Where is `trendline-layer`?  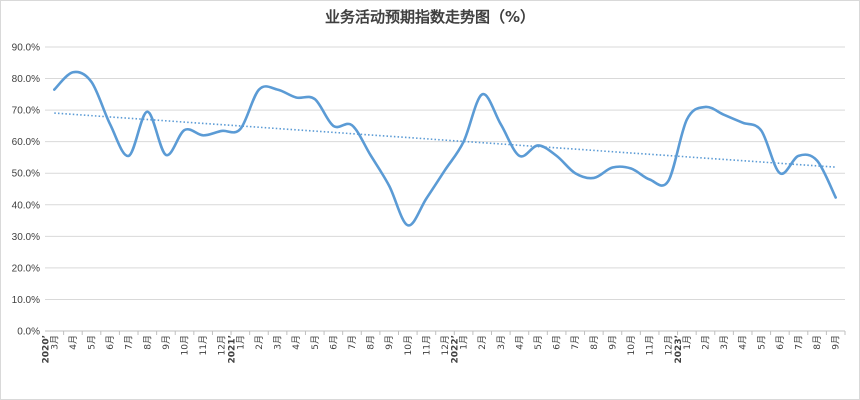
trendline-layer is located at coordinates (445, 140).